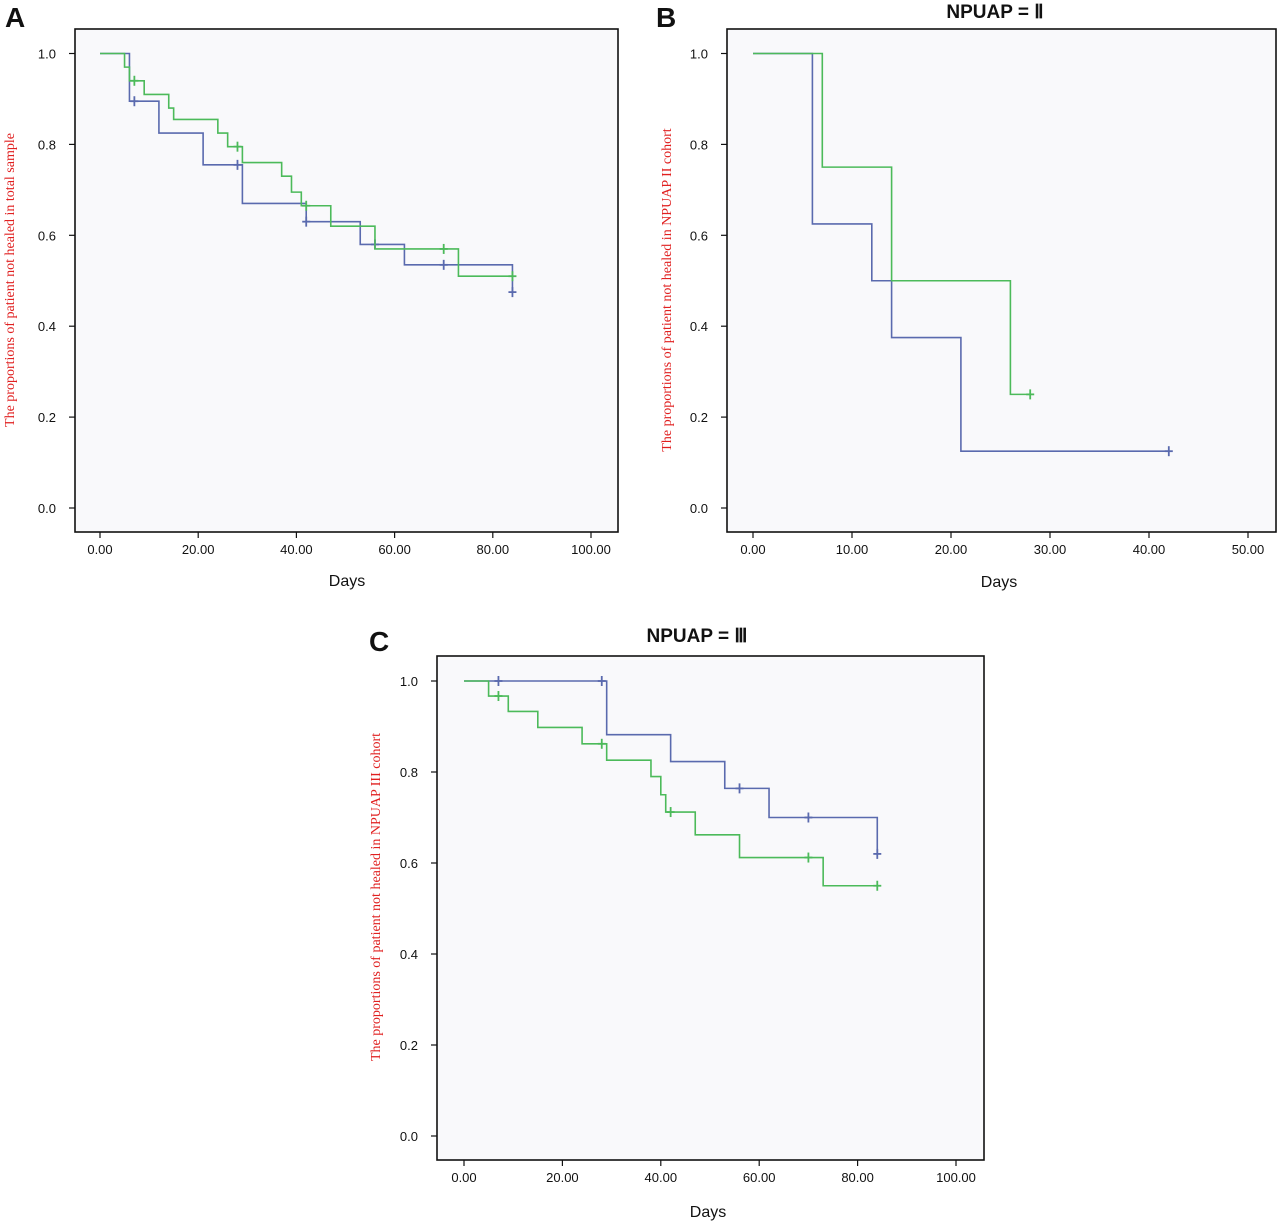 This screenshot has height=1224, width=1280. What do you see at coordinates (994, 12) in the screenshot?
I see `chart-title: NPUAP = Ⅱ` at bounding box center [994, 12].